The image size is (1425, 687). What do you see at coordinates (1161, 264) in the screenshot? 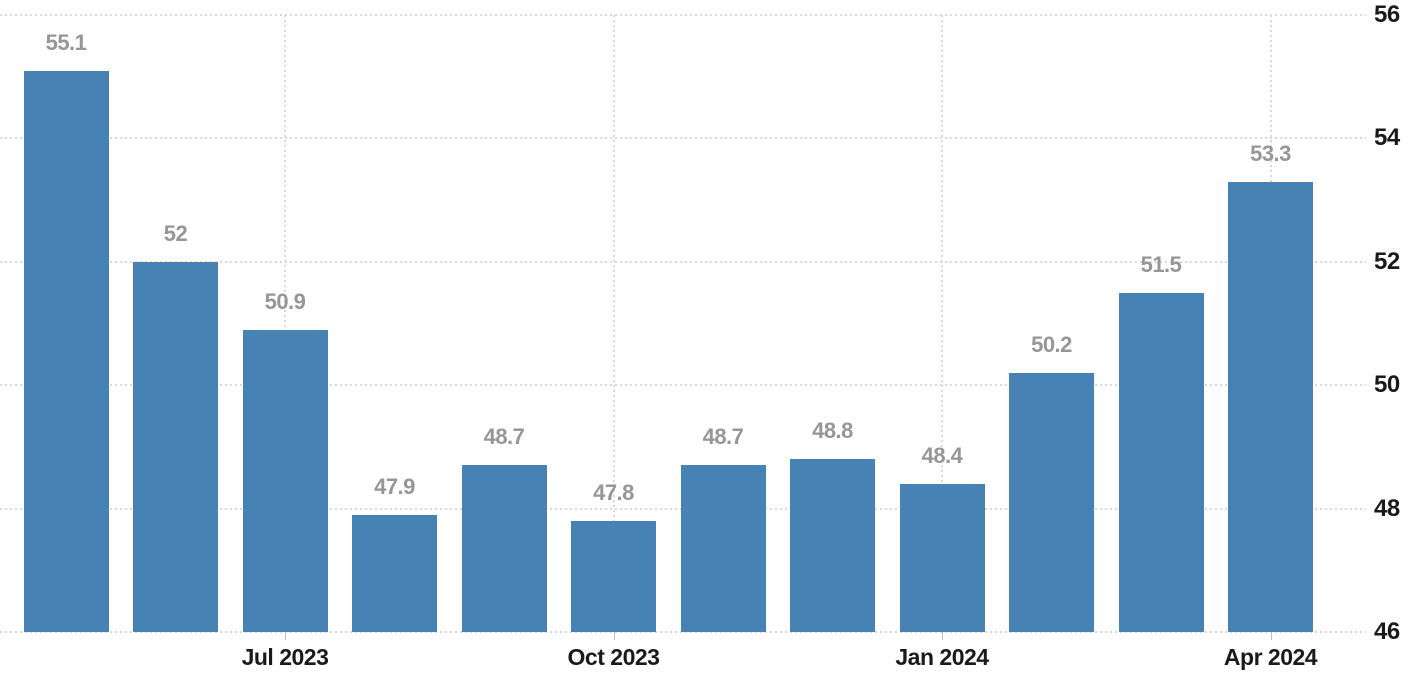
I see `bar-value-label: 51.5` at bounding box center [1161, 264].